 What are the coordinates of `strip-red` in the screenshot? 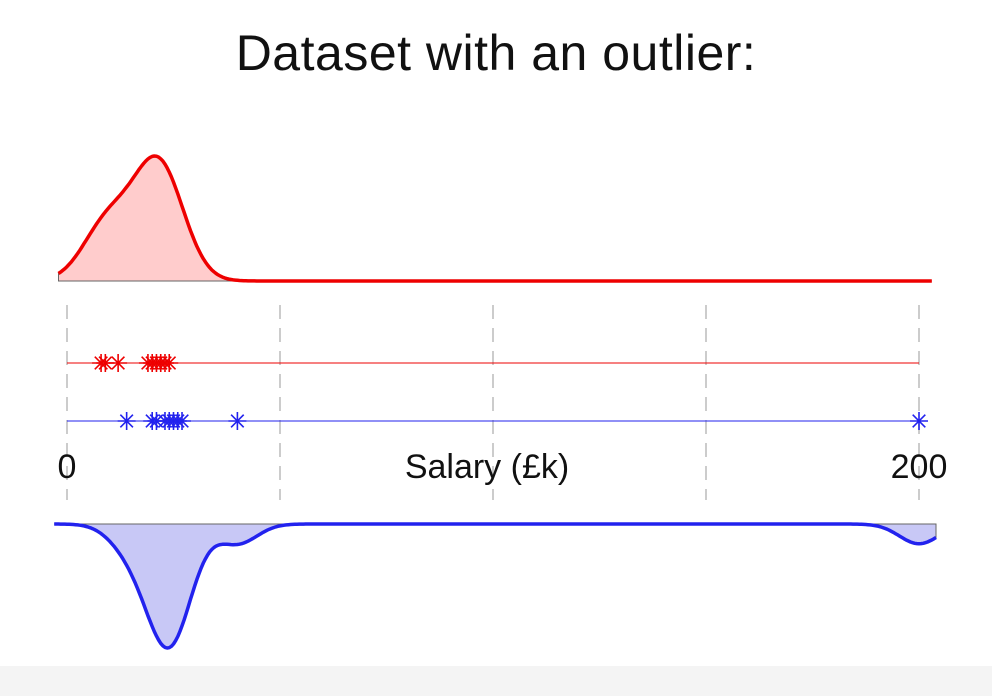 It's located at (493, 363).